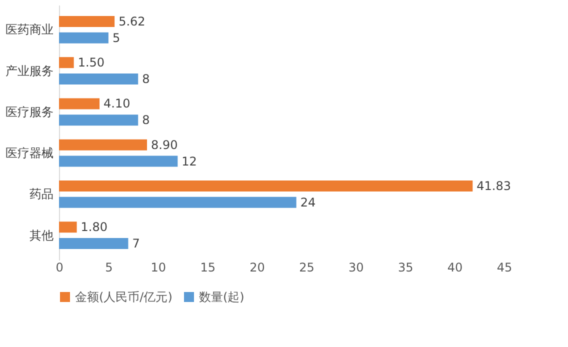 This screenshot has height=347, width=568. I want to click on y-tick-label: 产业服务, so click(30, 71).